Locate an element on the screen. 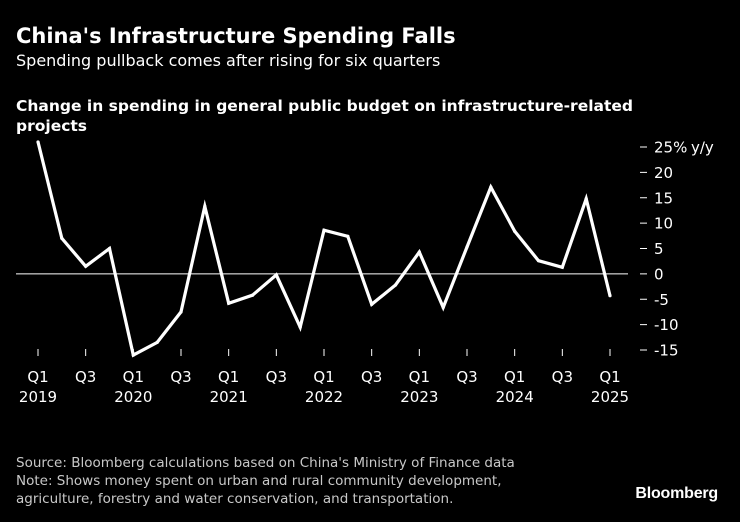 This screenshot has width=740, height=522. data-point: 2023 Q3: 5.3 is located at coordinates (467, 247).